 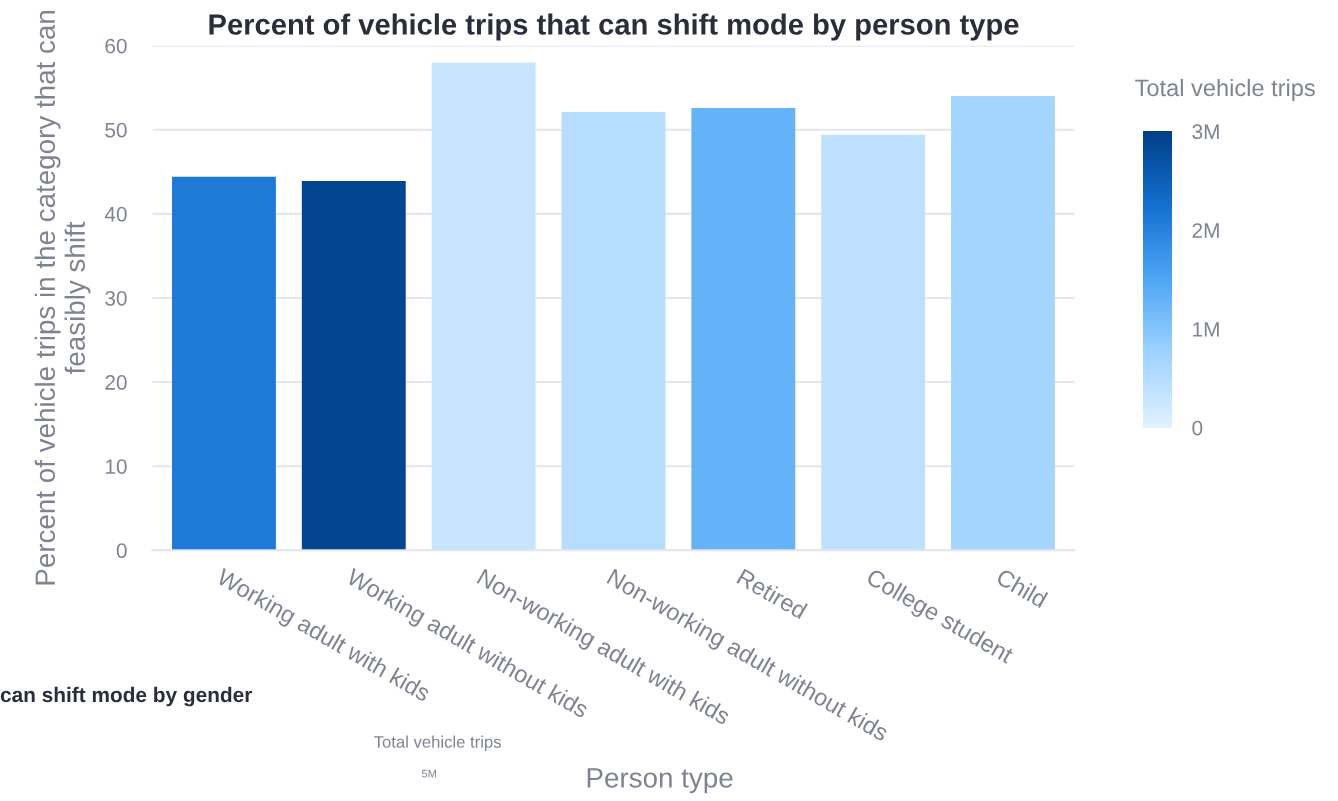 I want to click on text: Total vehicle trips, so click(x=437, y=743).